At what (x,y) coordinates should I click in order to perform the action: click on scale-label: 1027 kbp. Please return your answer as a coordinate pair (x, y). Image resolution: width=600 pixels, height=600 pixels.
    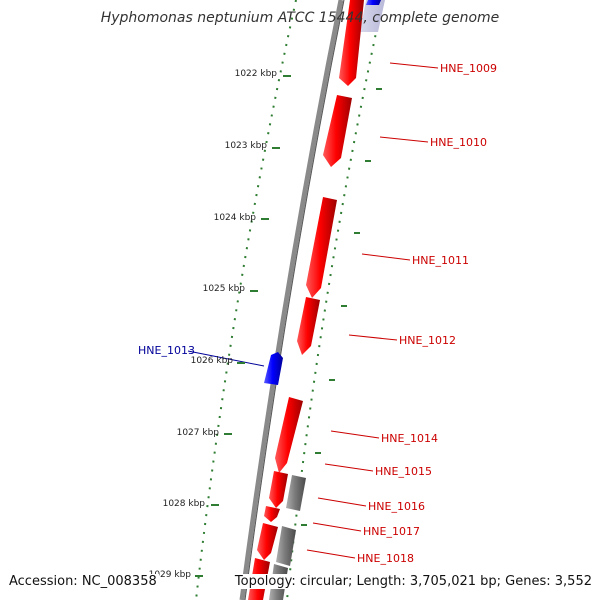
    Looking at the image, I should click on (198, 433).